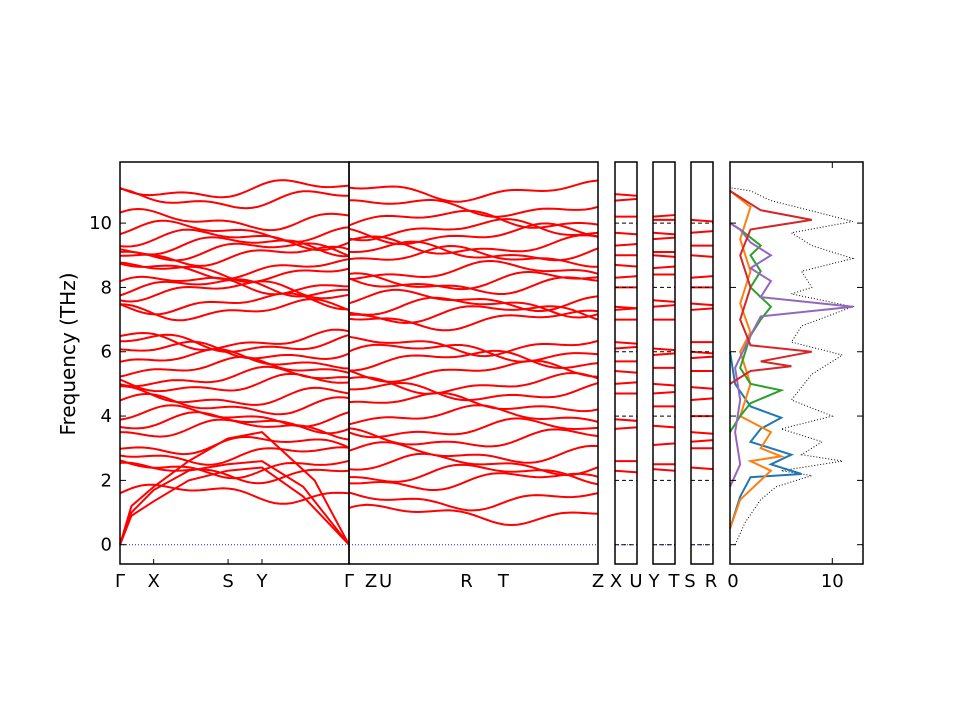  I want to click on sr-label-1: R, so click(711, 581).